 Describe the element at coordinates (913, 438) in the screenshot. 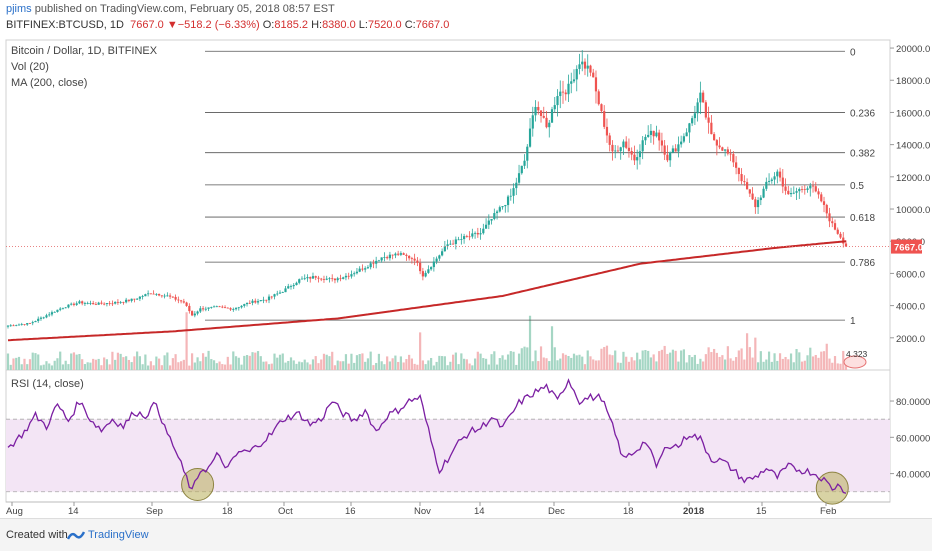

I see `rsi-tick-label: 60.0000` at that location.